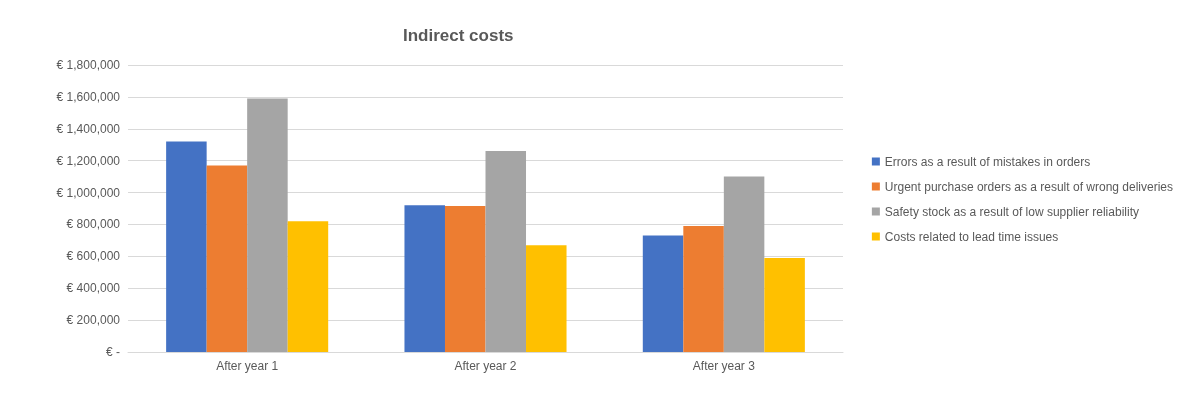 The width and height of the screenshot is (1200, 398). Describe the element at coordinates (458, 35) in the screenshot. I see `chart-title: Indirect costs` at that location.